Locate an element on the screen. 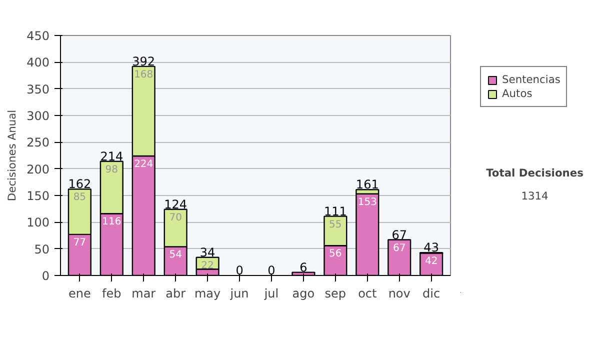 The height and width of the screenshot is (340, 600). data-label: 153 is located at coordinates (367, 202).